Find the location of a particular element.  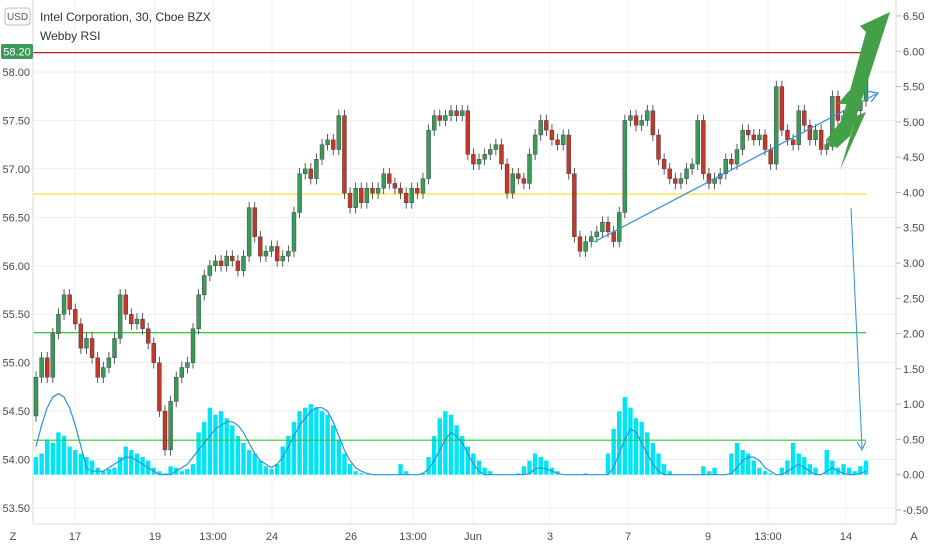

rsi-tick-label: 0.00 is located at coordinates (913, 476).